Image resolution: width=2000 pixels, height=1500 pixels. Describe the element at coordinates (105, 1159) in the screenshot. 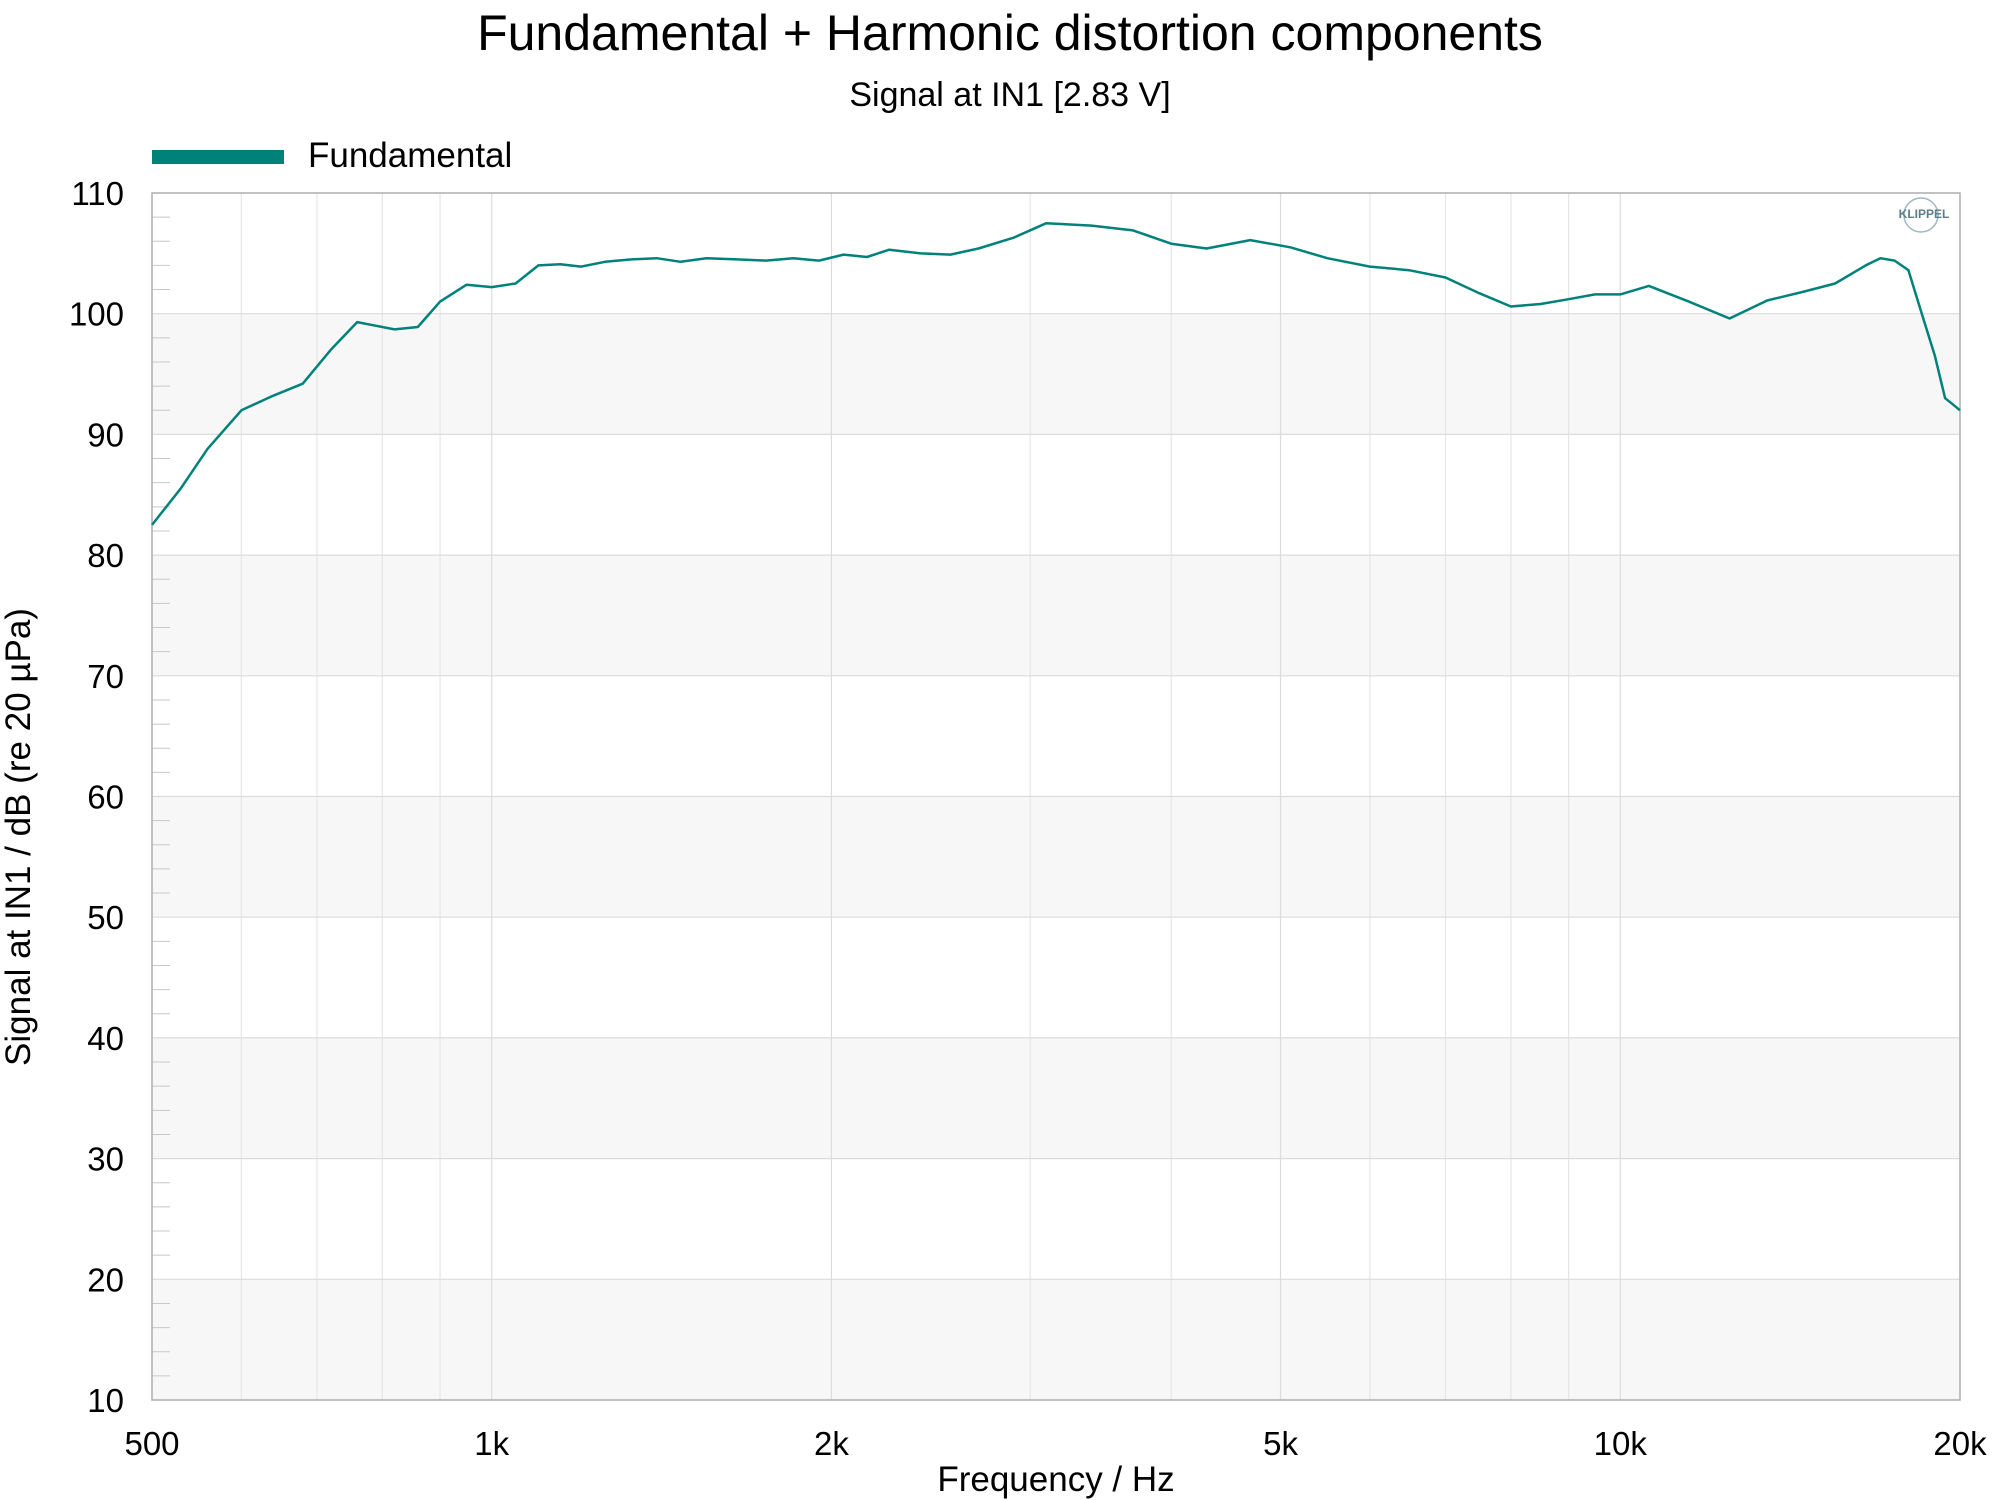

I see `y-tick-label: 30` at that location.